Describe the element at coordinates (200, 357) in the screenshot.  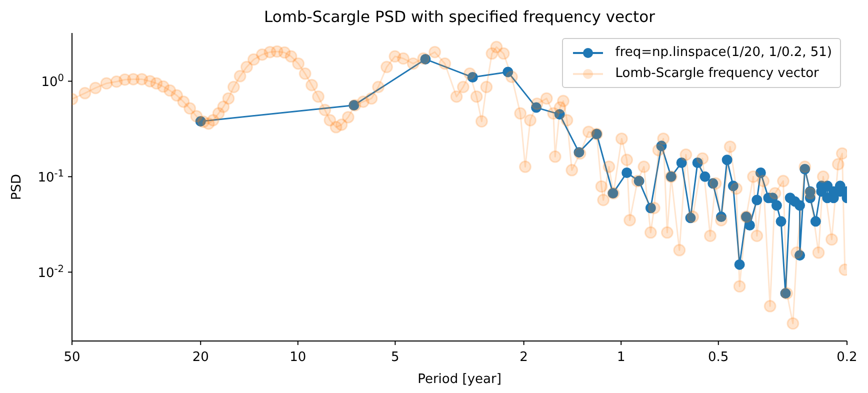
I see `x-tick-label: 20` at that location.